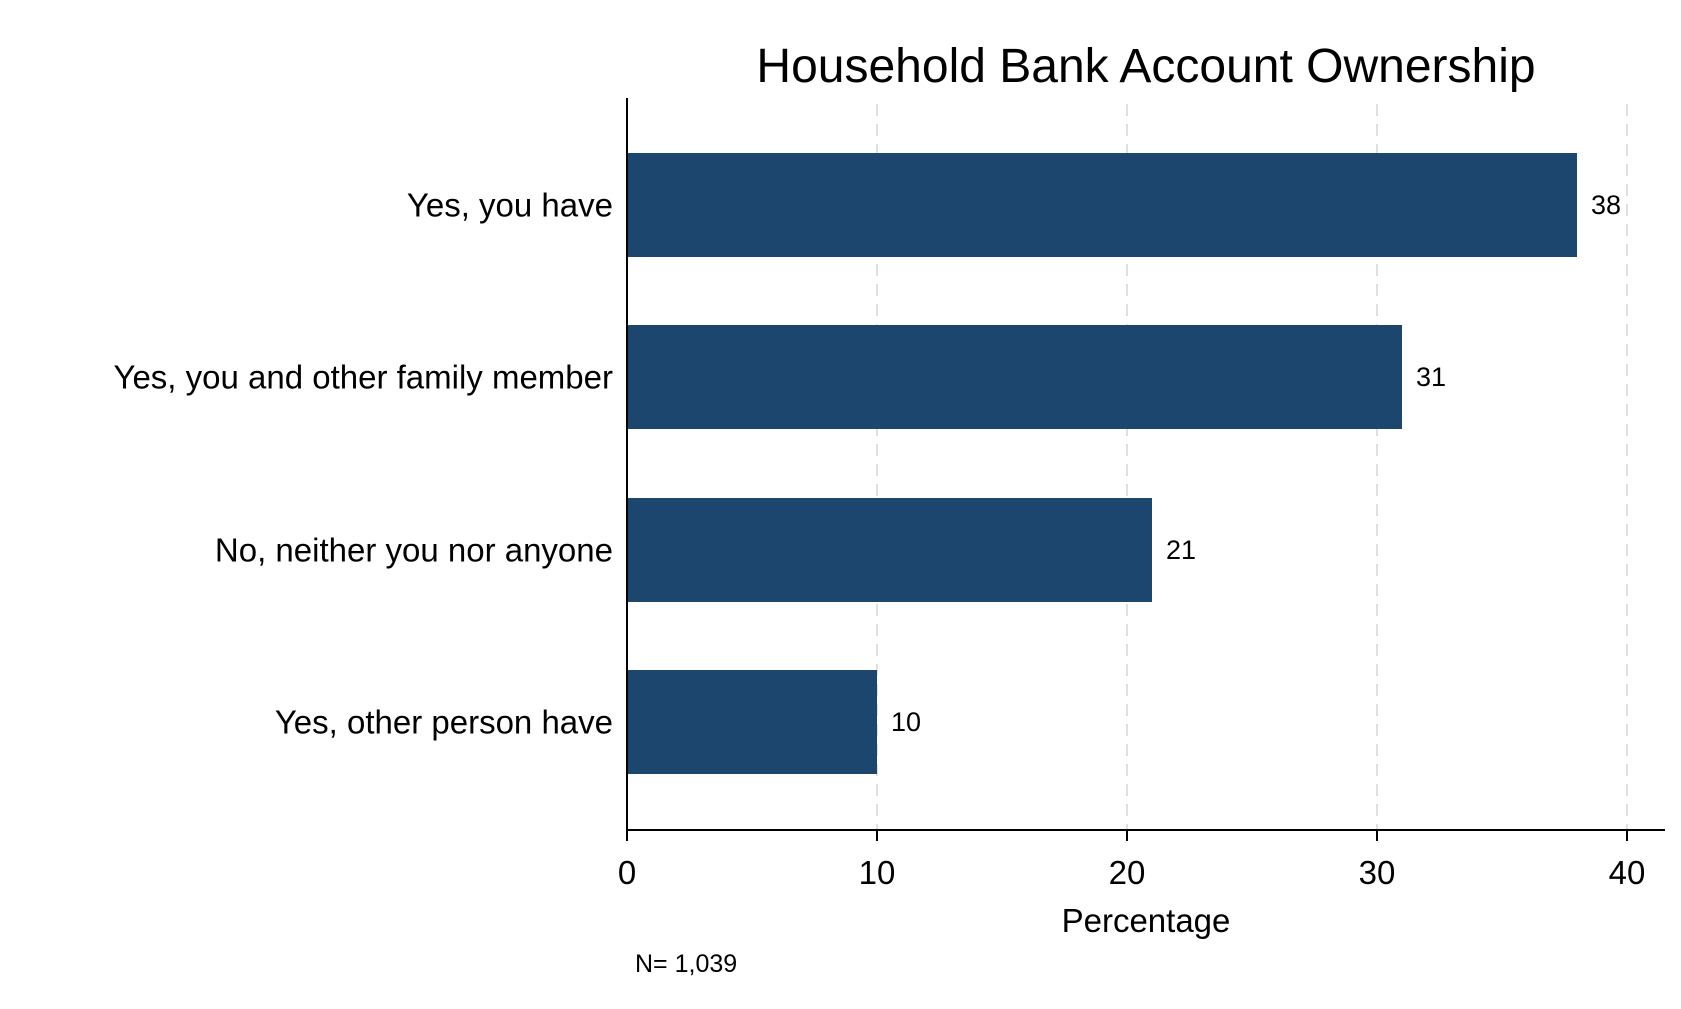 This screenshot has width=1681, height=1009. I want to click on category-label: Yes, you and other family member, so click(363, 377).